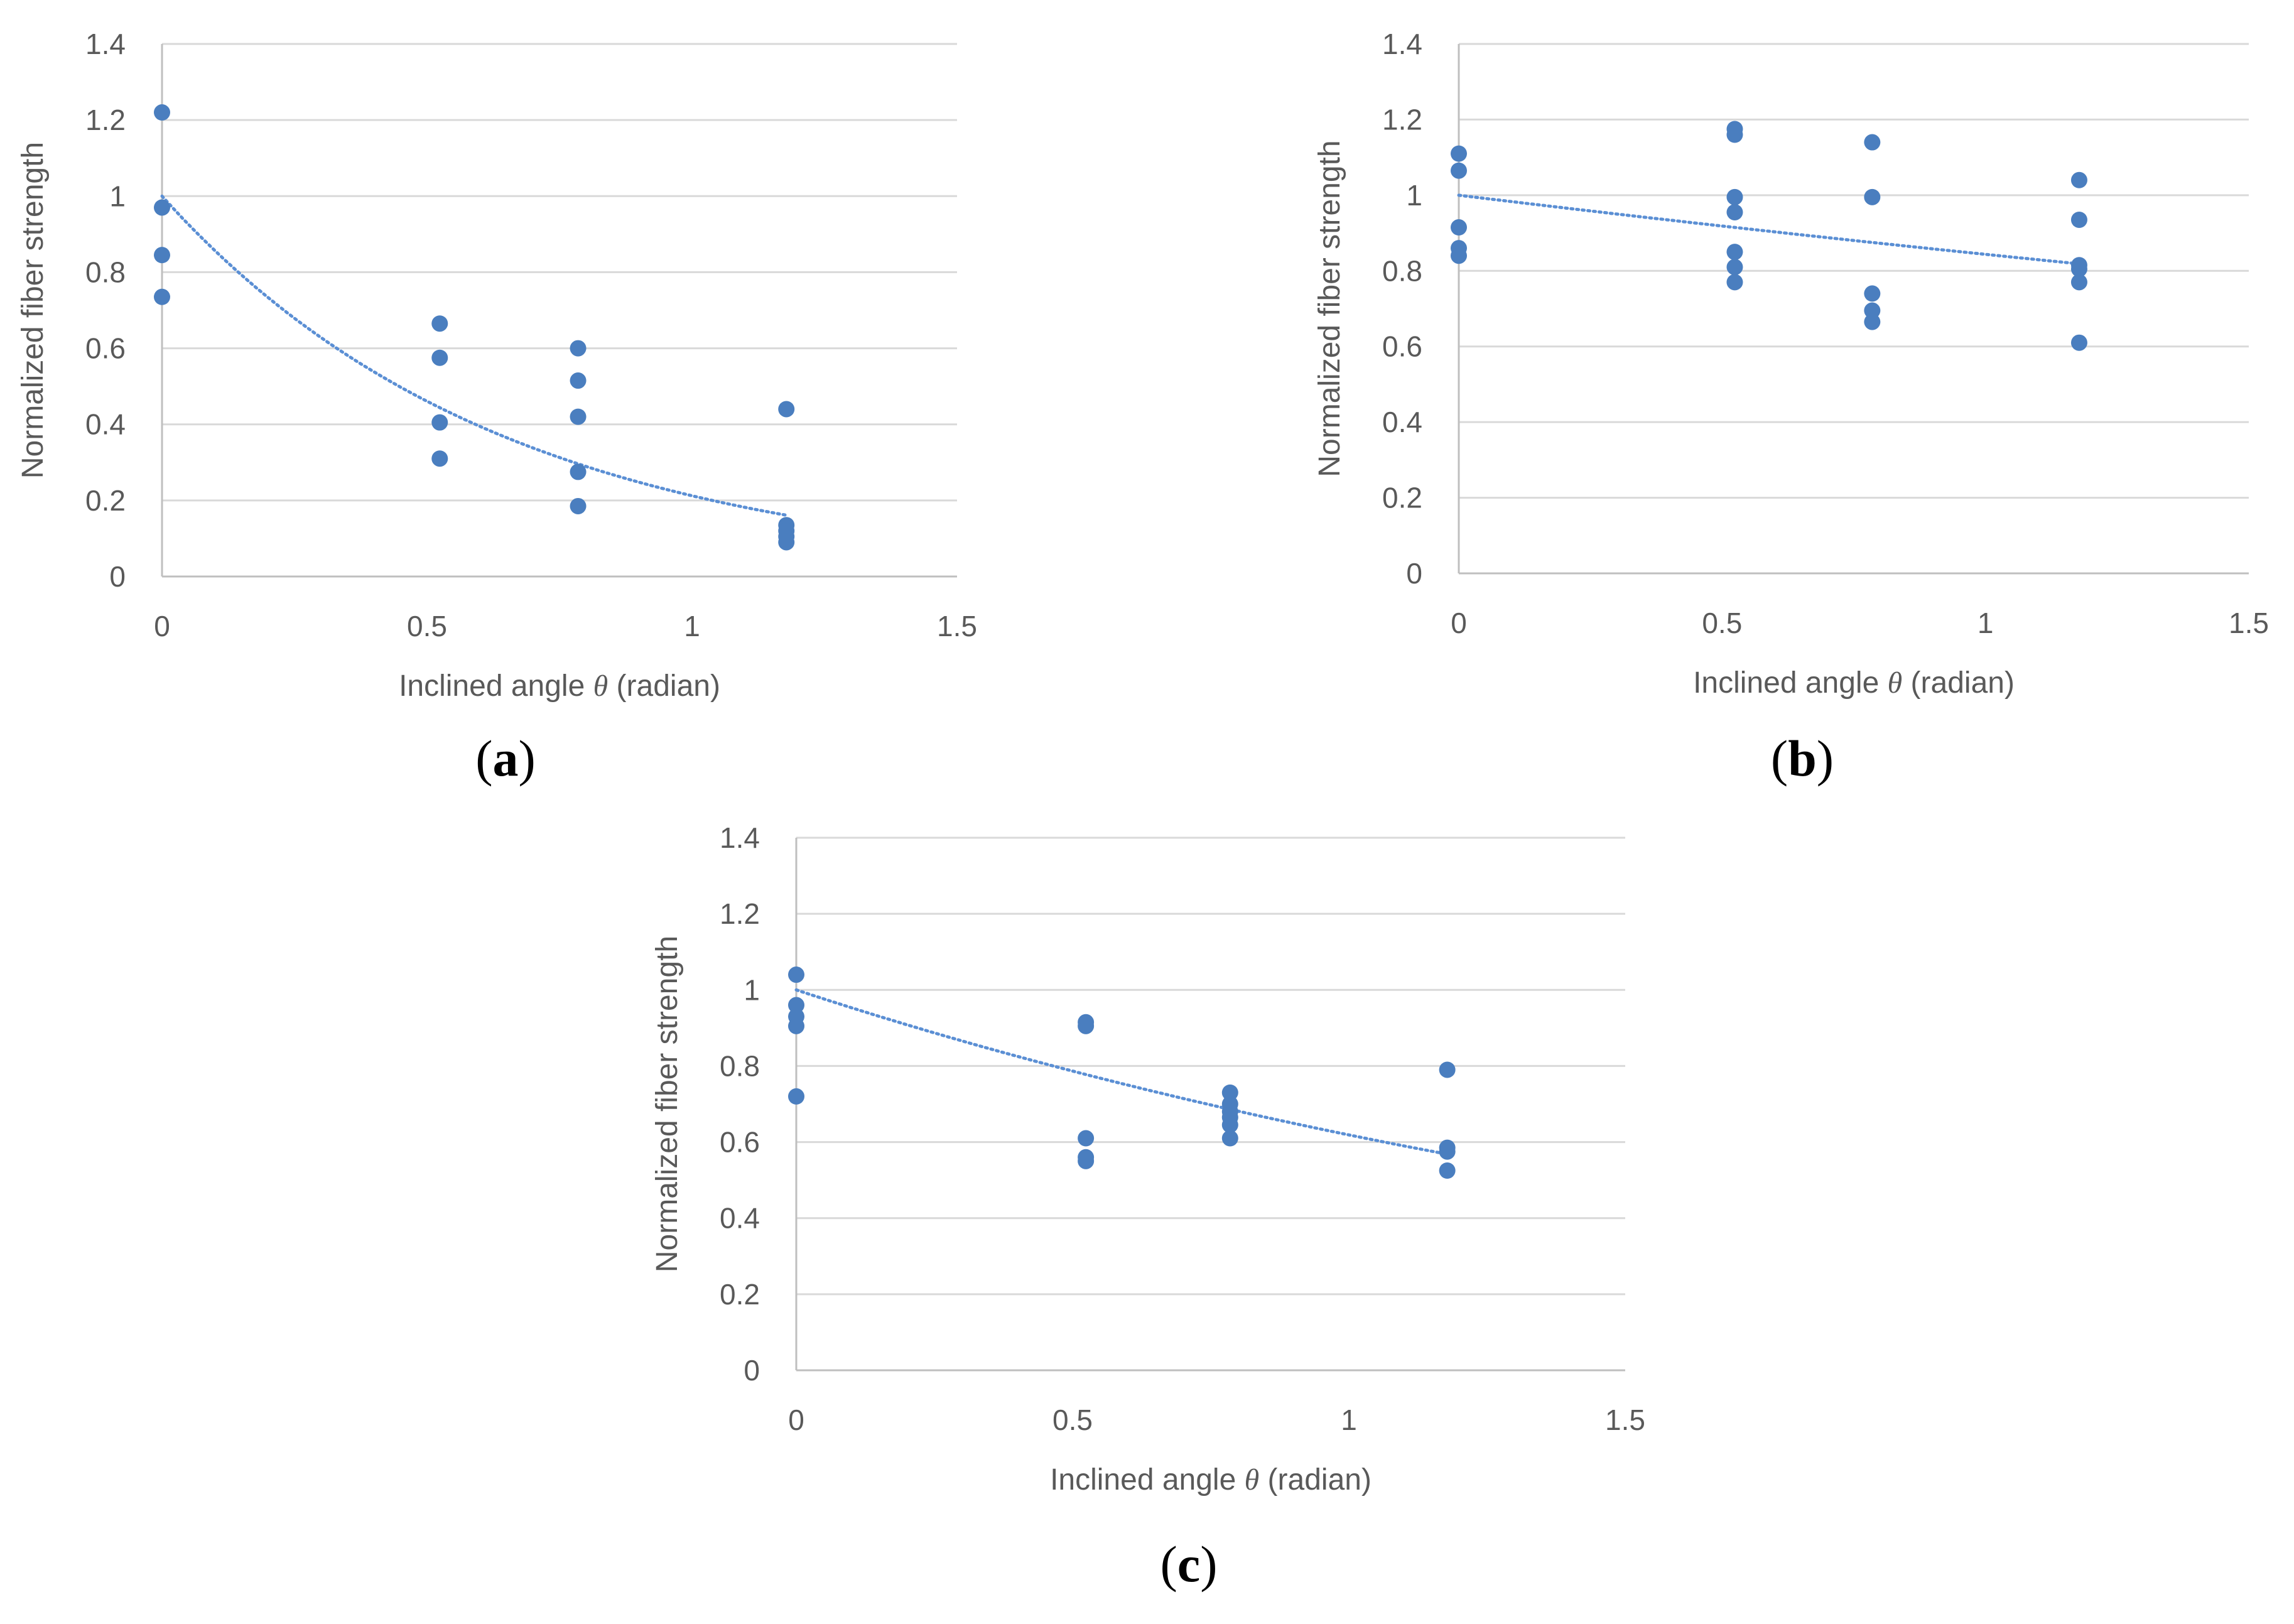  What do you see at coordinates (1329, 308) in the screenshot?
I see `y-axis-title: Normalized fiber strength` at bounding box center [1329, 308].